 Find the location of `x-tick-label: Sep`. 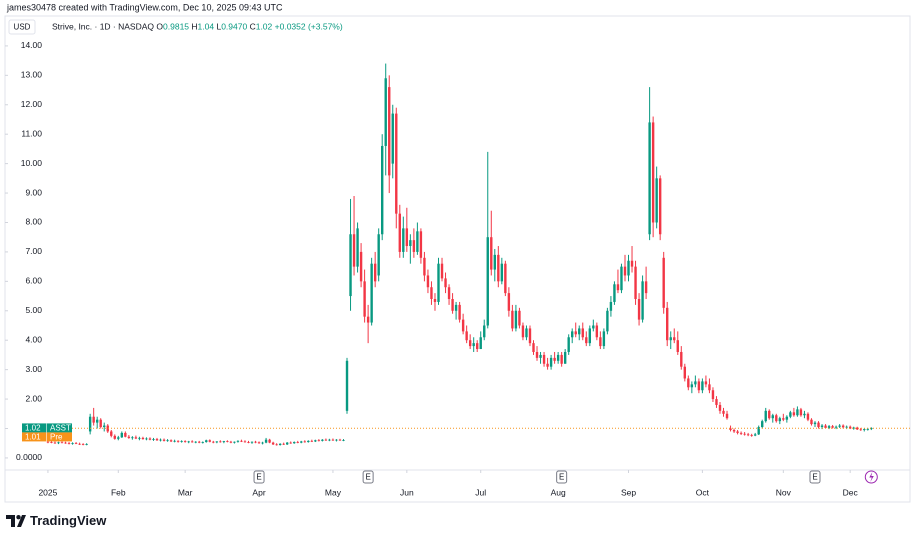

x-tick-label: Sep is located at coordinates (628, 492).